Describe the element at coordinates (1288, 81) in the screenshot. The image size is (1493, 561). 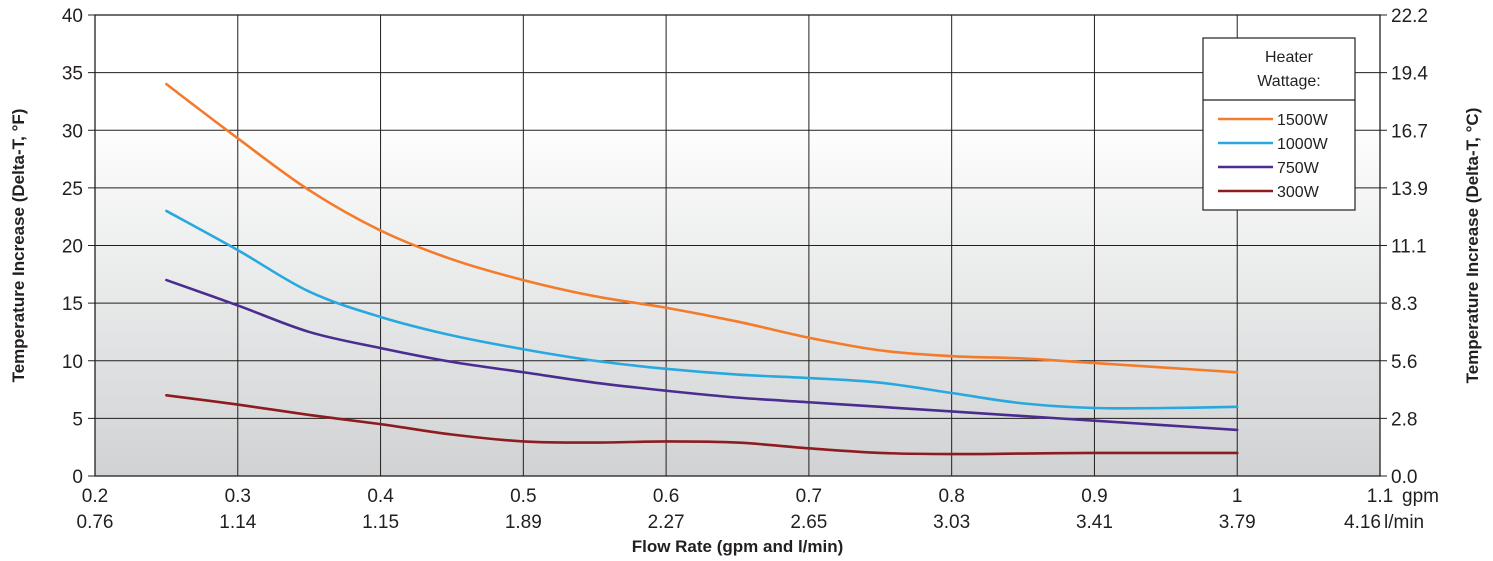
I see `legend-title-line-2: Wattage:` at that location.